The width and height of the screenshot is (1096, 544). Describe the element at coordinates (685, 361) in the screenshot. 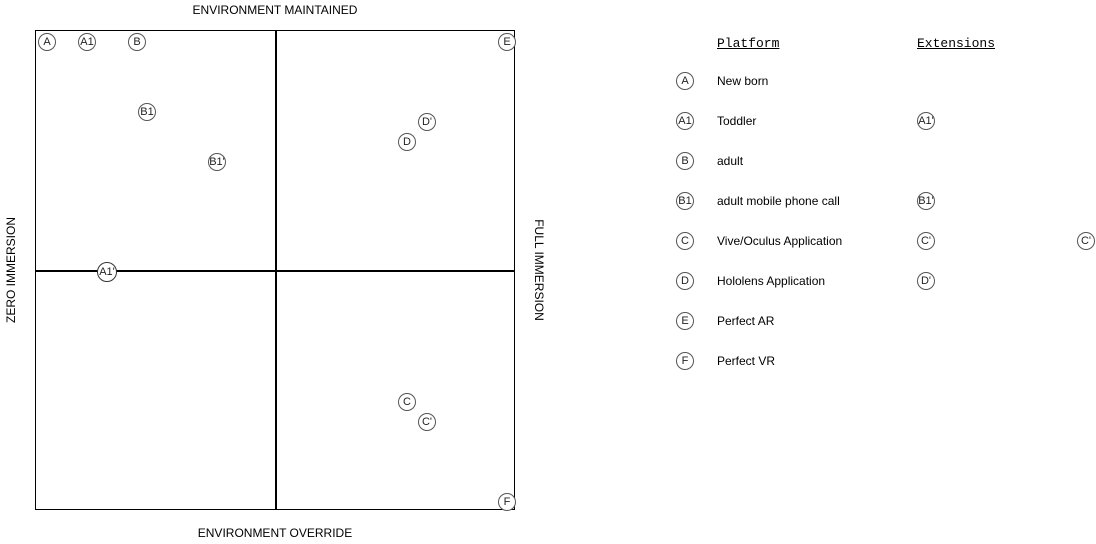

I see `legend-marker: F` at that location.